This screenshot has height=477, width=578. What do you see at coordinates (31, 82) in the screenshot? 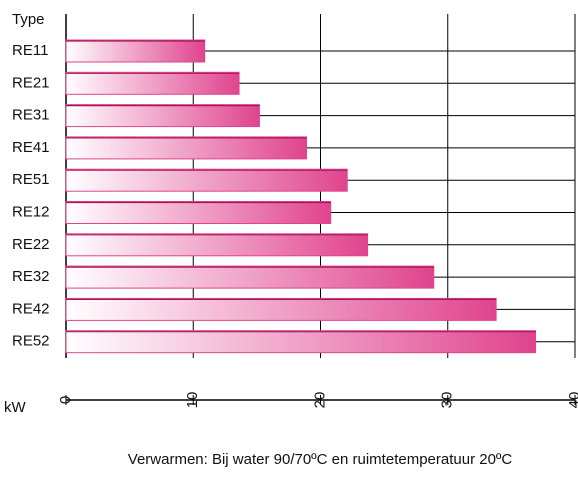
I see `y-tick-label: RE21` at bounding box center [31, 82].